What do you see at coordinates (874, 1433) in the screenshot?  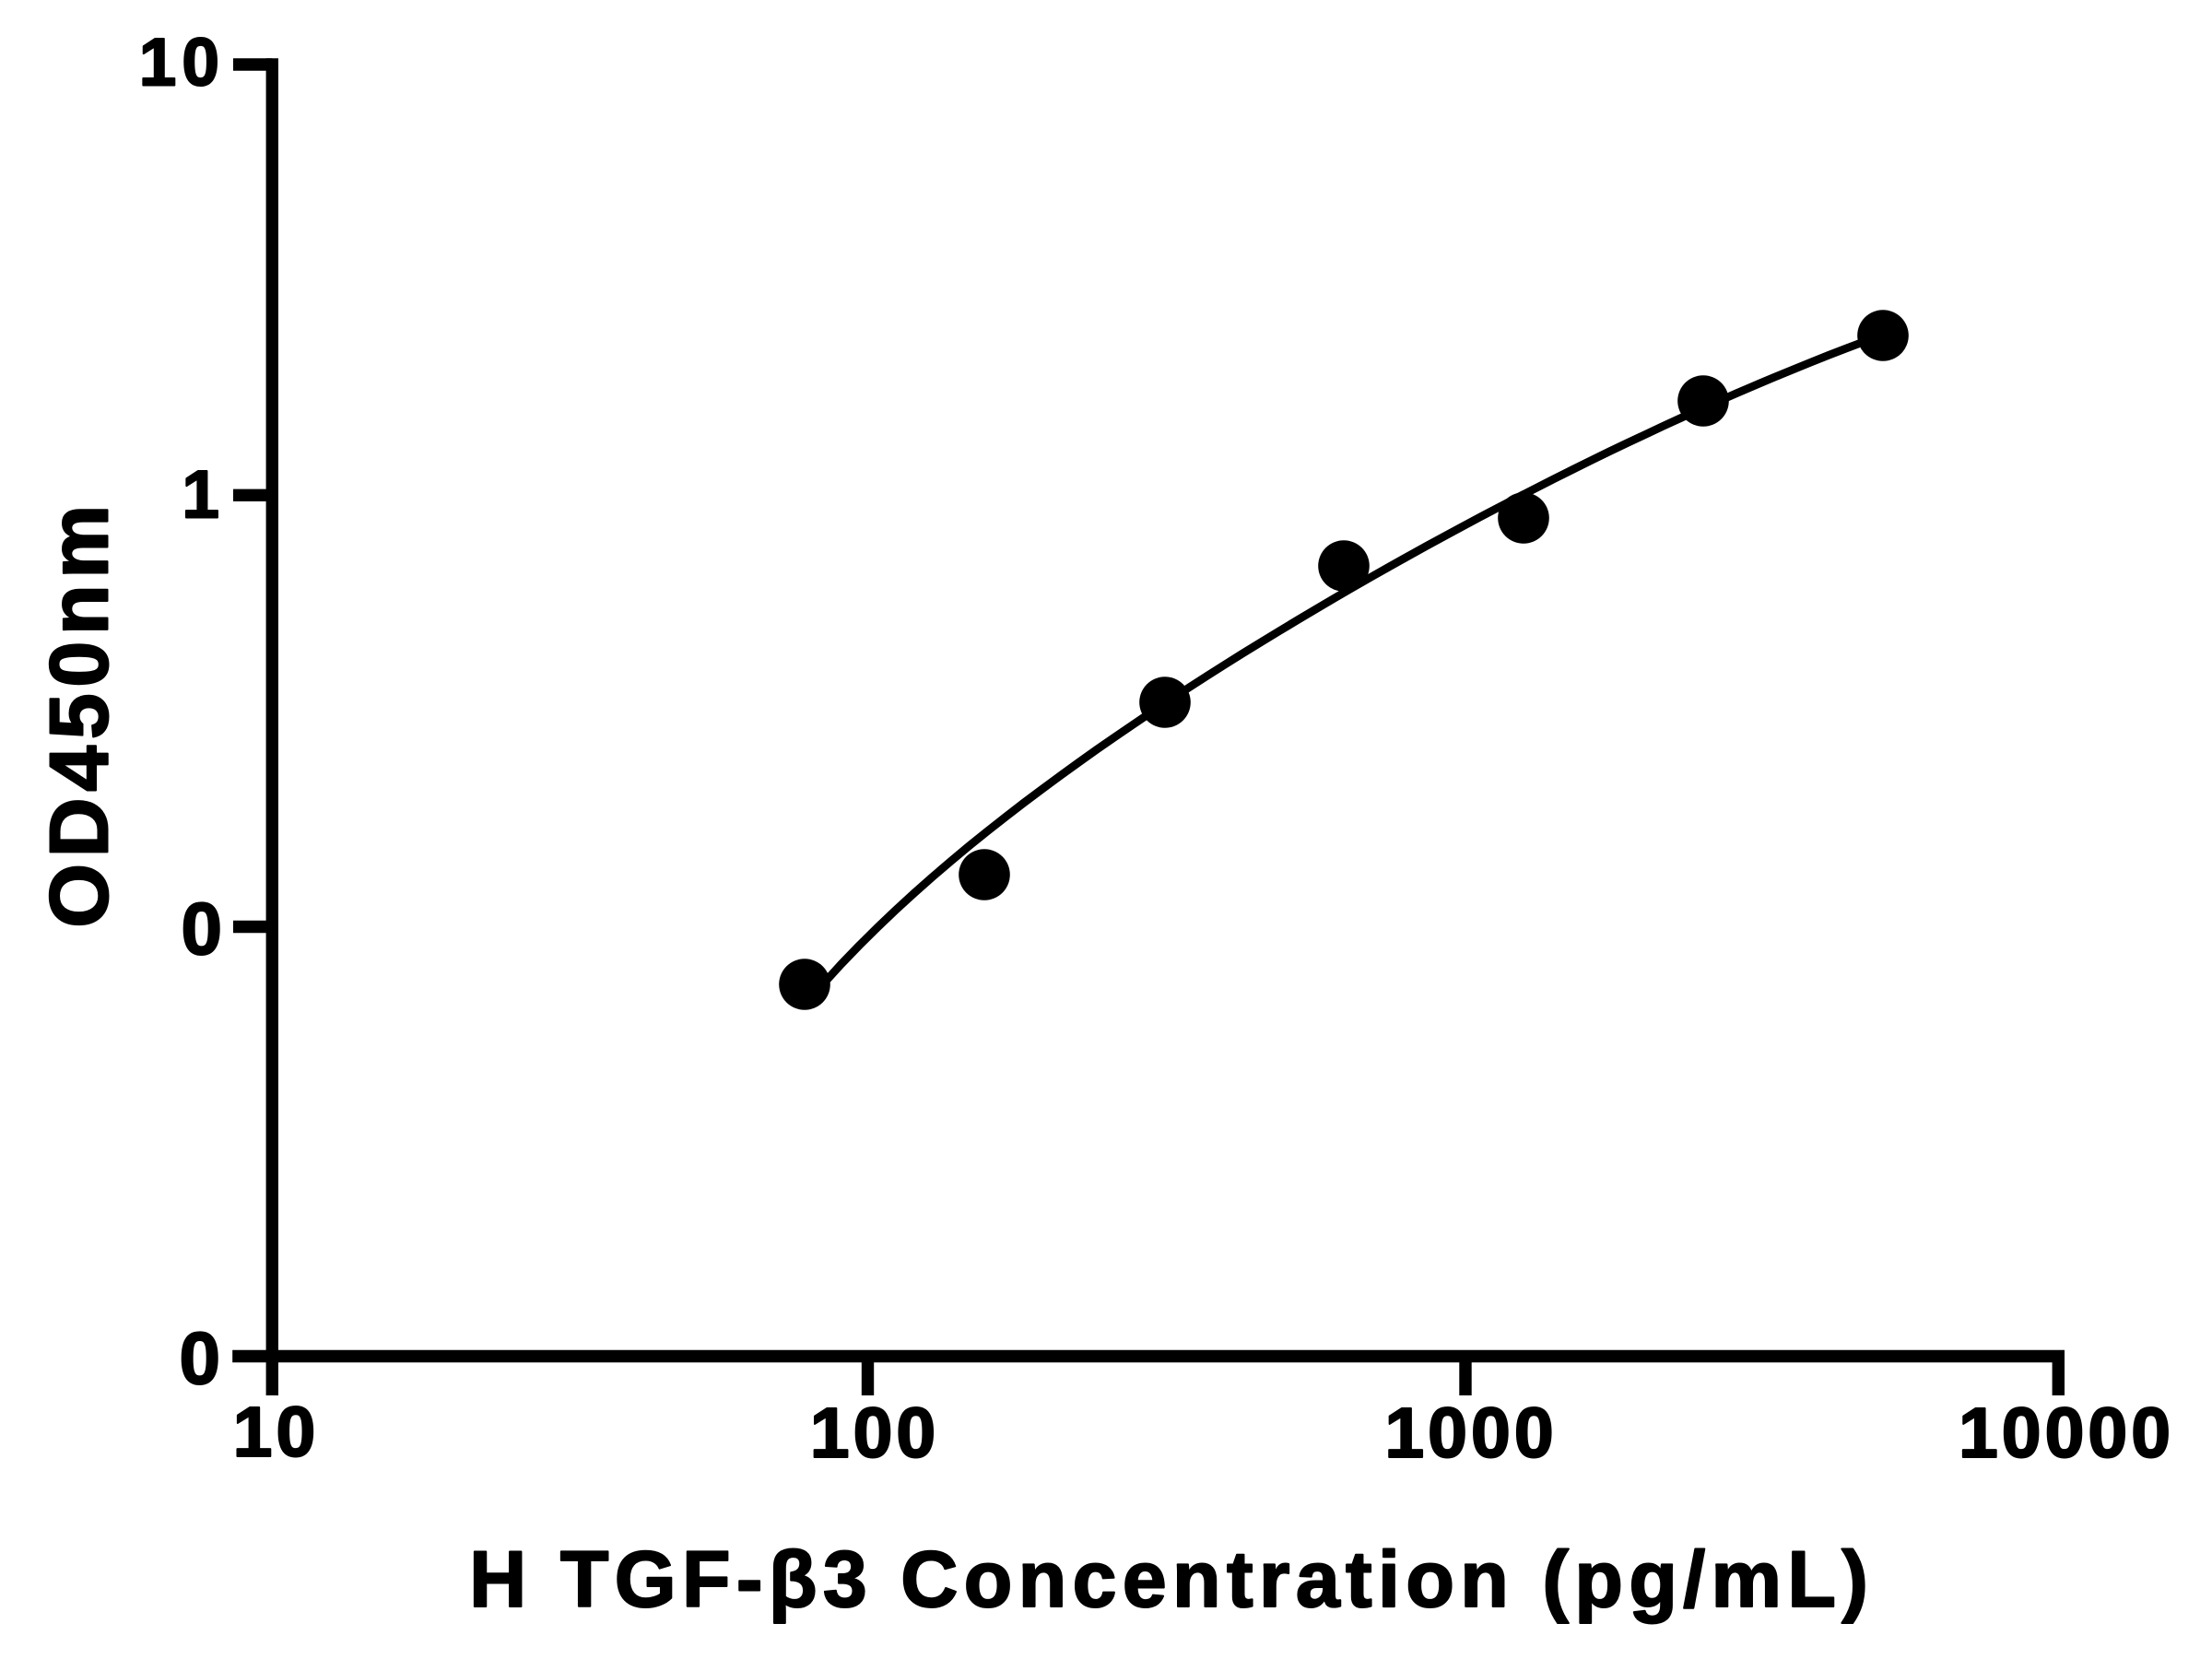 I see `svg-text: 100` at bounding box center [874, 1433].